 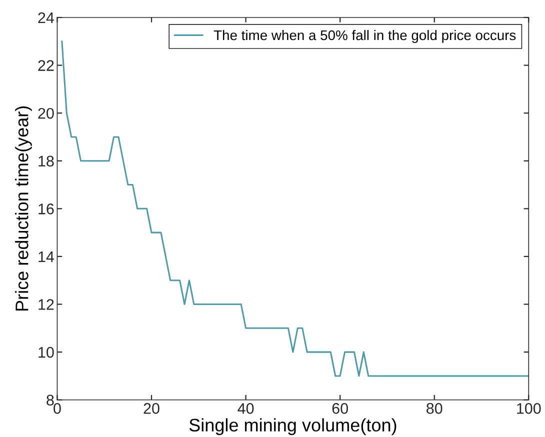 I want to click on x-tick-label: 20, so click(x=152, y=408).